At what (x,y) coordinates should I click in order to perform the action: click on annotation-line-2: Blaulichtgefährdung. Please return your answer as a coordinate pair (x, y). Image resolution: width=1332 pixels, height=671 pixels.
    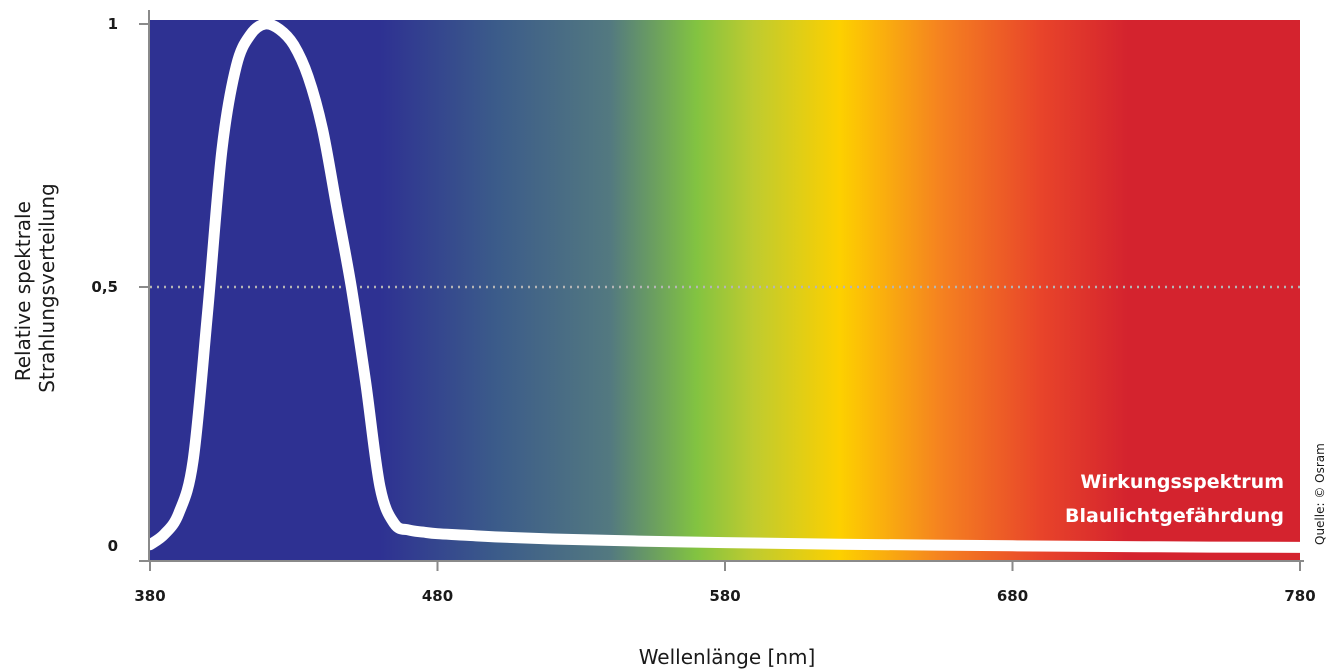
    Looking at the image, I should click on (1174, 516).